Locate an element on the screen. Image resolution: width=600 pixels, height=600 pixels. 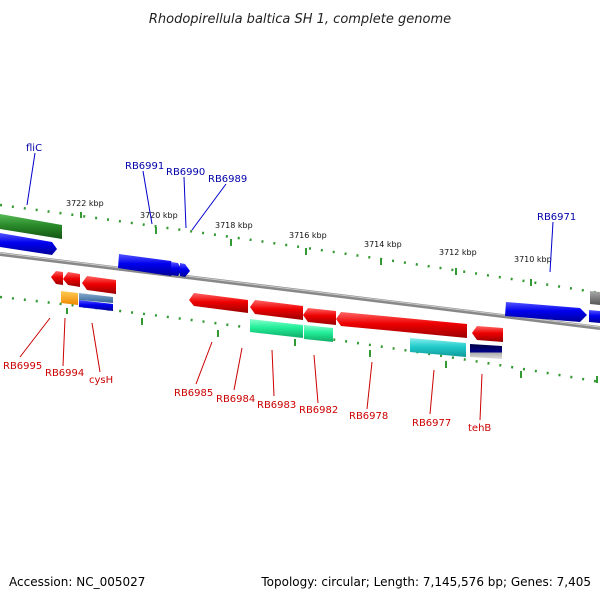
gene-rb6991 is located at coordinates (146, 265).